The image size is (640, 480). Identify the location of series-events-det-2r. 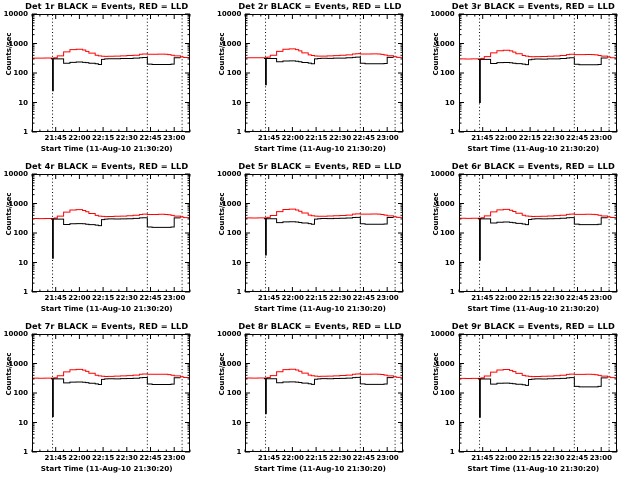
(329, 71).